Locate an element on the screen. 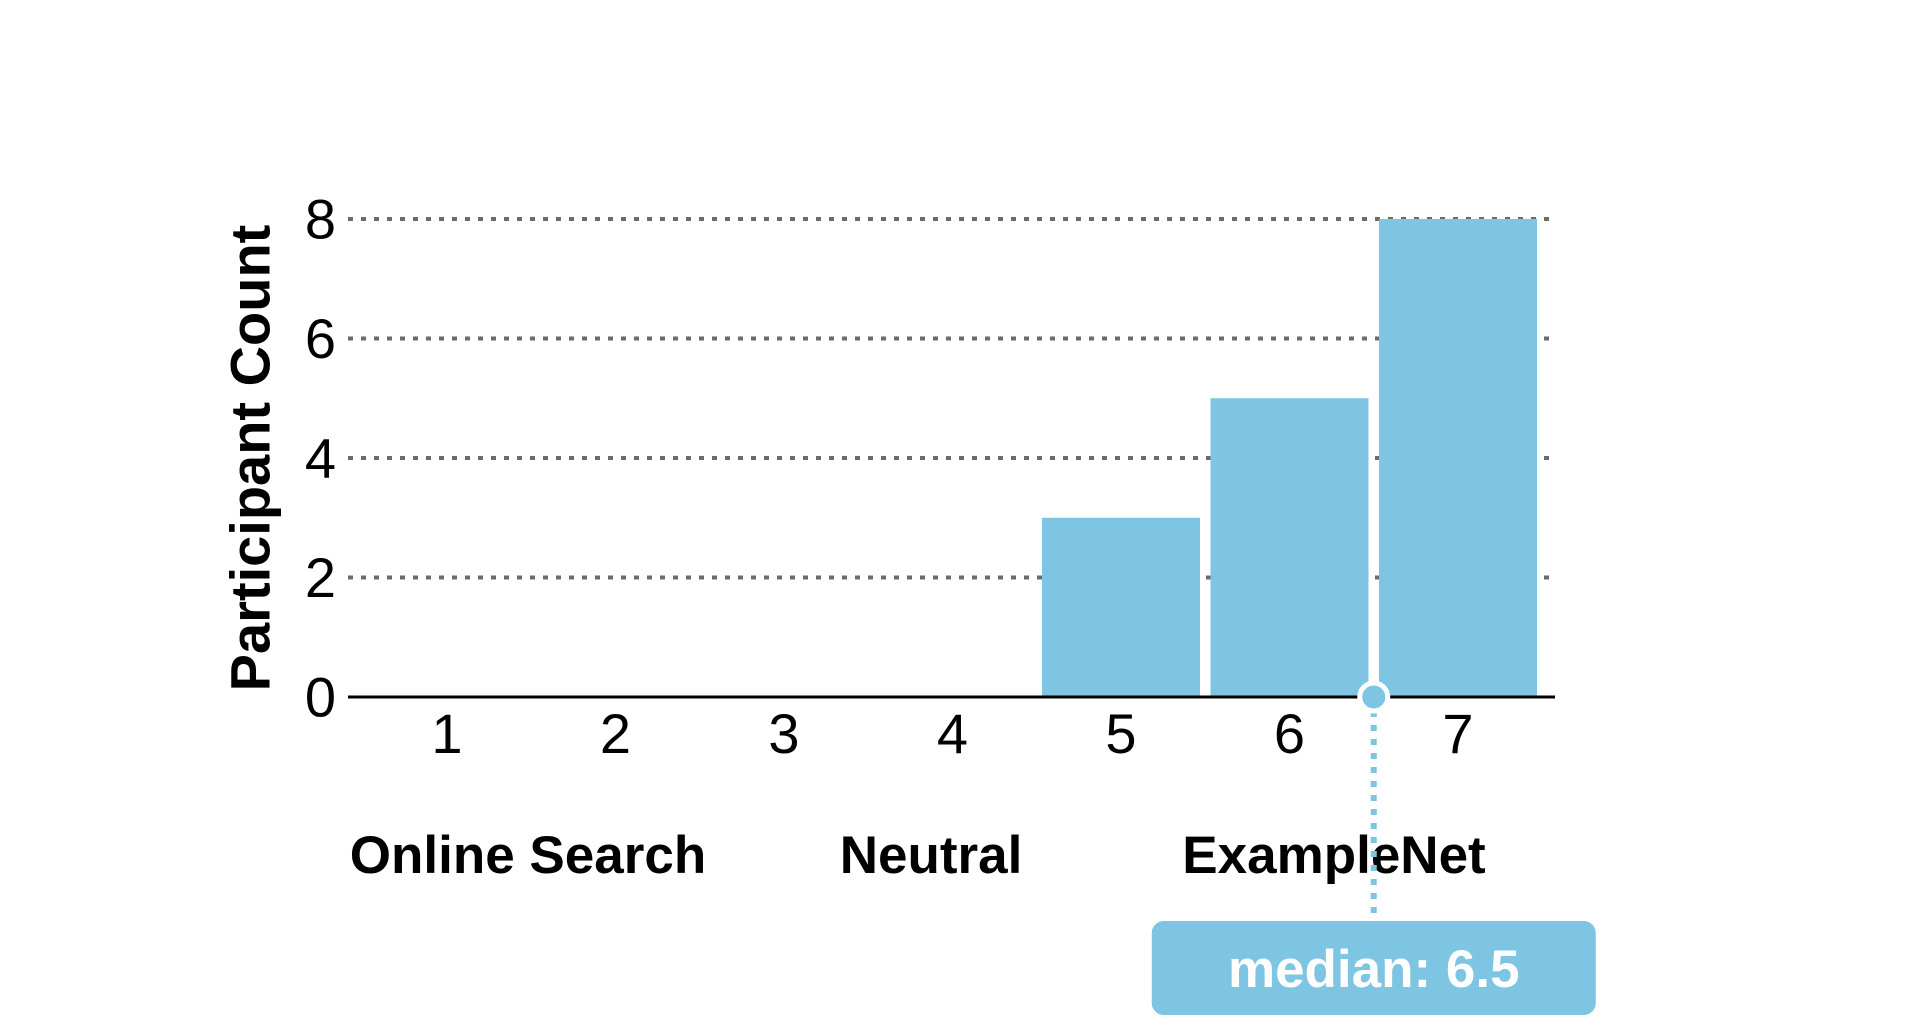 This screenshot has height=1032, width=1931. x-tick-label: 2 is located at coordinates (615, 733).